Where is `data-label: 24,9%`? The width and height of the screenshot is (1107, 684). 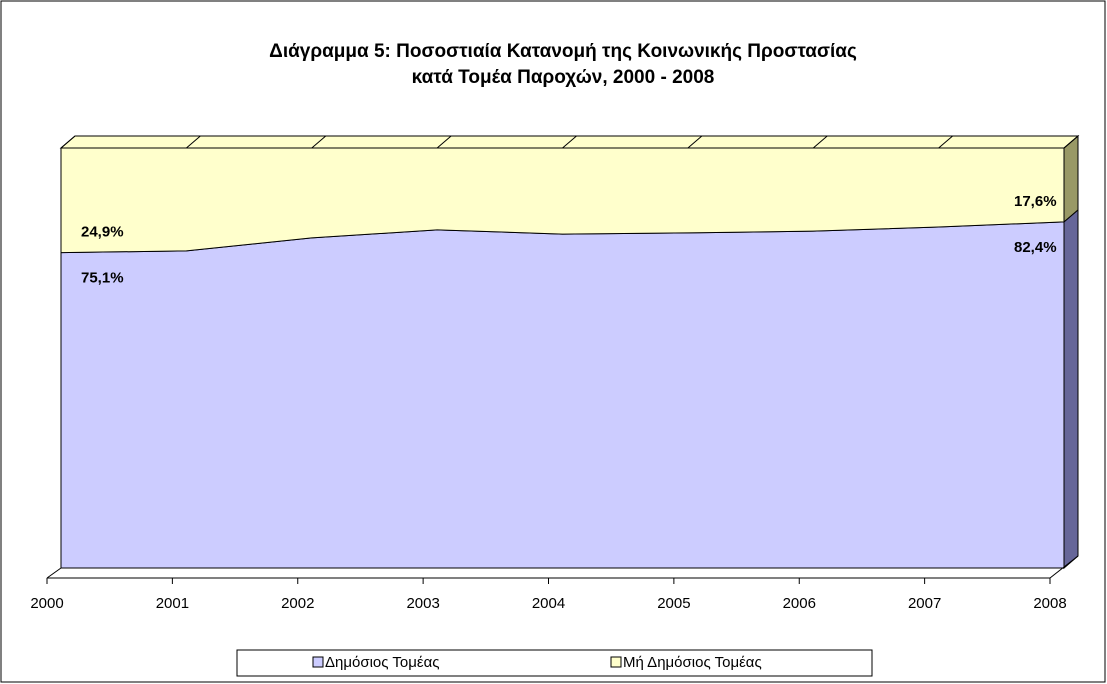 data-label: 24,9% is located at coordinates (102, 232).